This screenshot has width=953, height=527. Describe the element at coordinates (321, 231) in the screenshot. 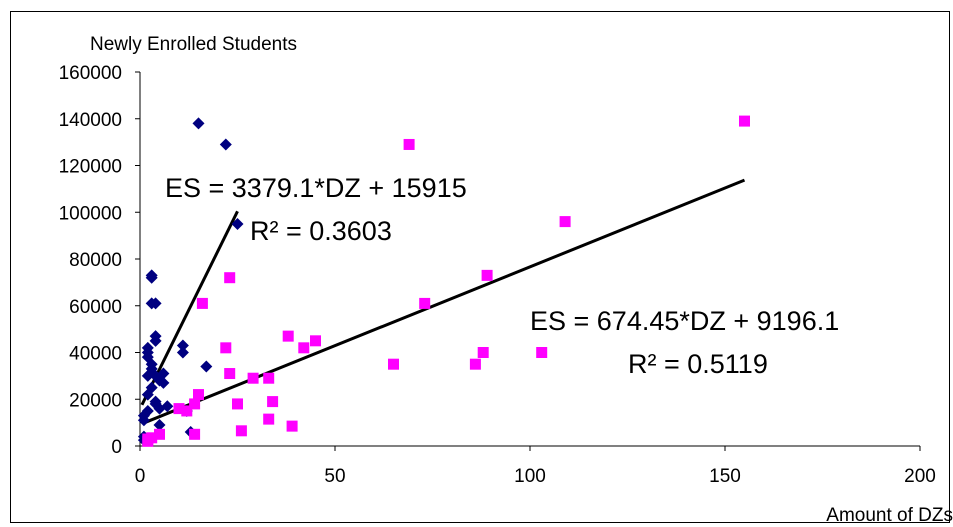

I see `trendline-r2-series-1: R² = 0.3603` at that location.